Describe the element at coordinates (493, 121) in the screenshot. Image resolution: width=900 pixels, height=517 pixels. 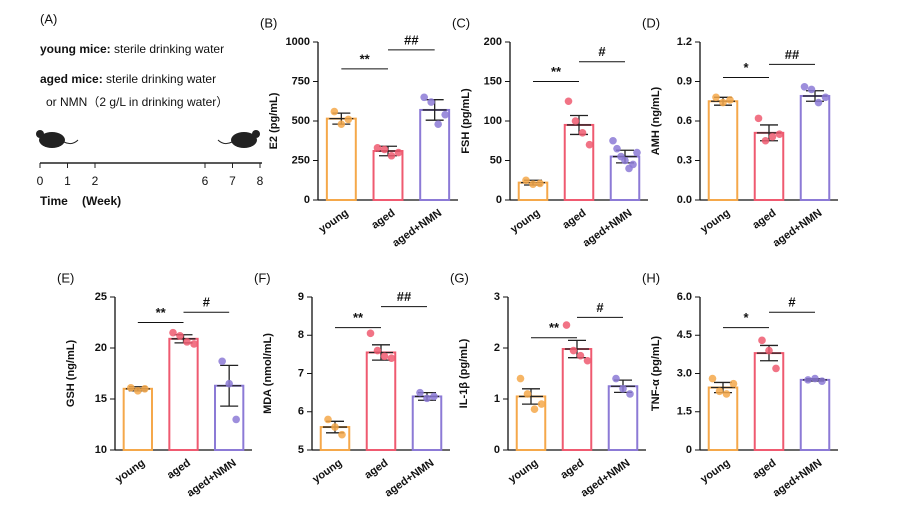
I see `y-tick-label: 100` at that location.